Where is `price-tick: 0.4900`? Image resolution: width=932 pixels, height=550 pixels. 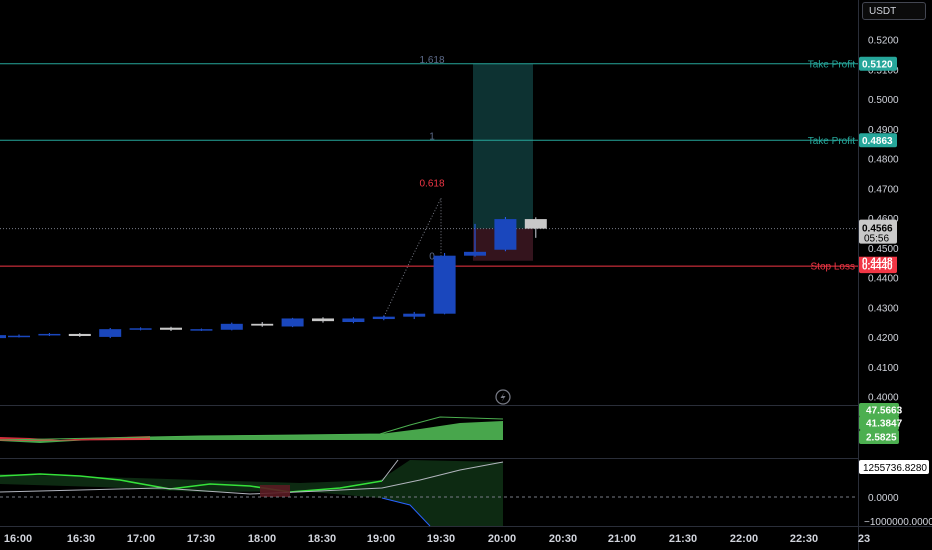 price-tick: 0.4900 is located at coordinates (883, 130).